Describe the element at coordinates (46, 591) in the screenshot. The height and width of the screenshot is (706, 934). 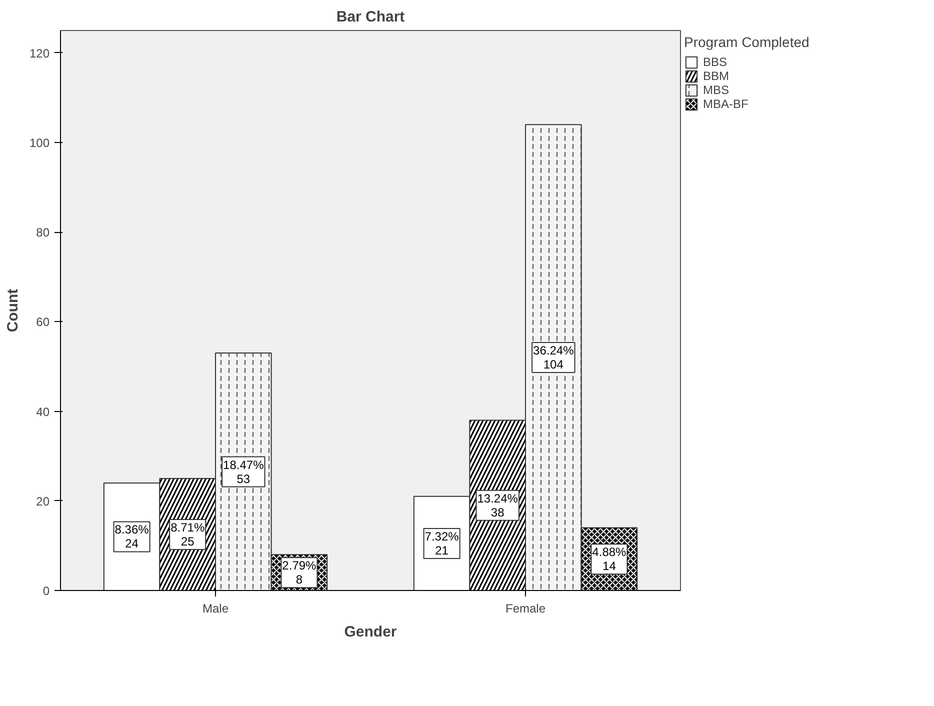
I see `y-tick-label: 0` at that location.